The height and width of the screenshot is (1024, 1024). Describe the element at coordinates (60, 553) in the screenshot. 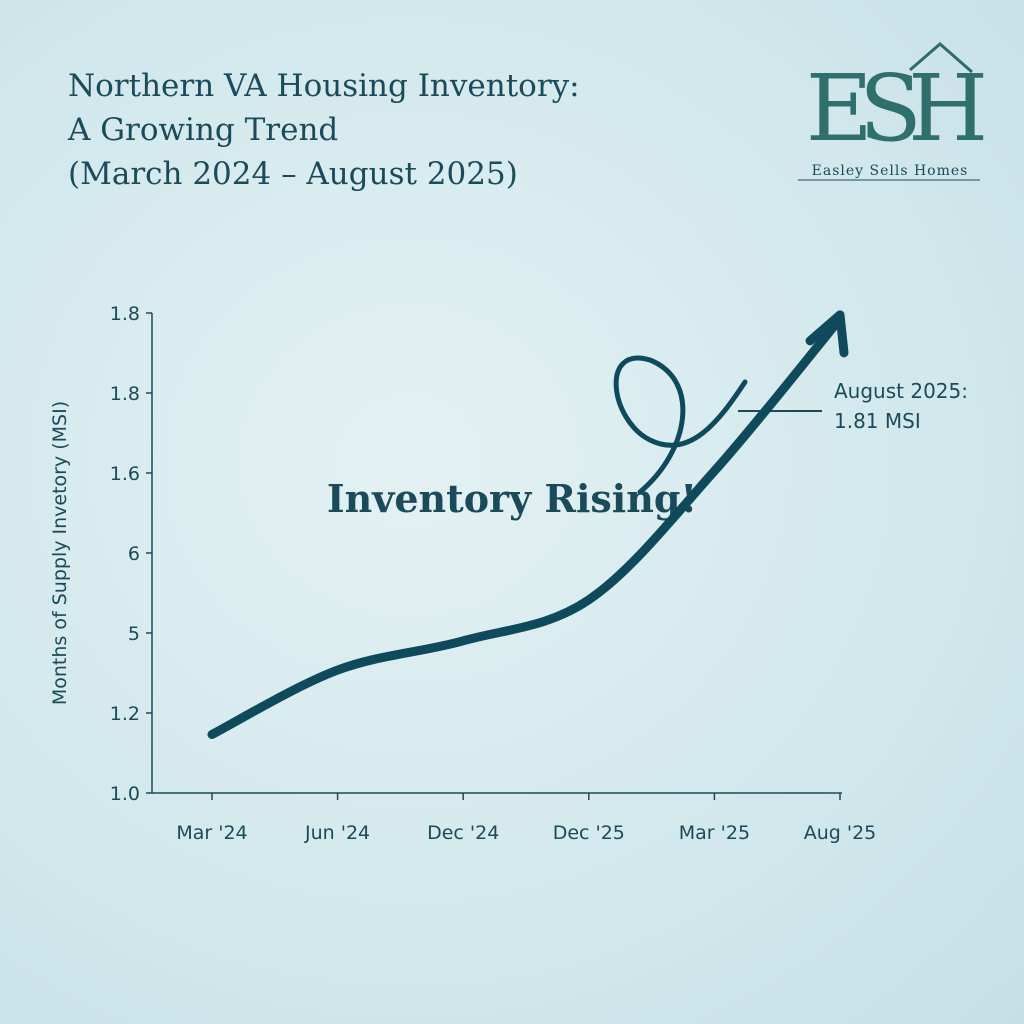

I see `y-axis-label: Months of Supply Invetory (MSI)` at that location.